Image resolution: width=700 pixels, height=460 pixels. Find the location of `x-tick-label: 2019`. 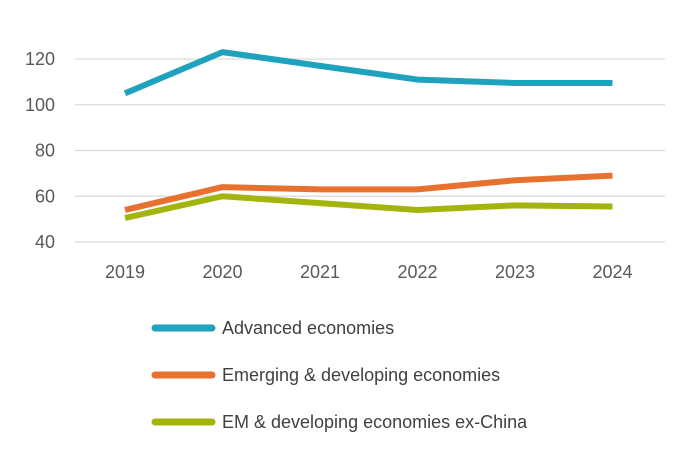

x-tick-label: 2019 is located at coordinates (125, 272).